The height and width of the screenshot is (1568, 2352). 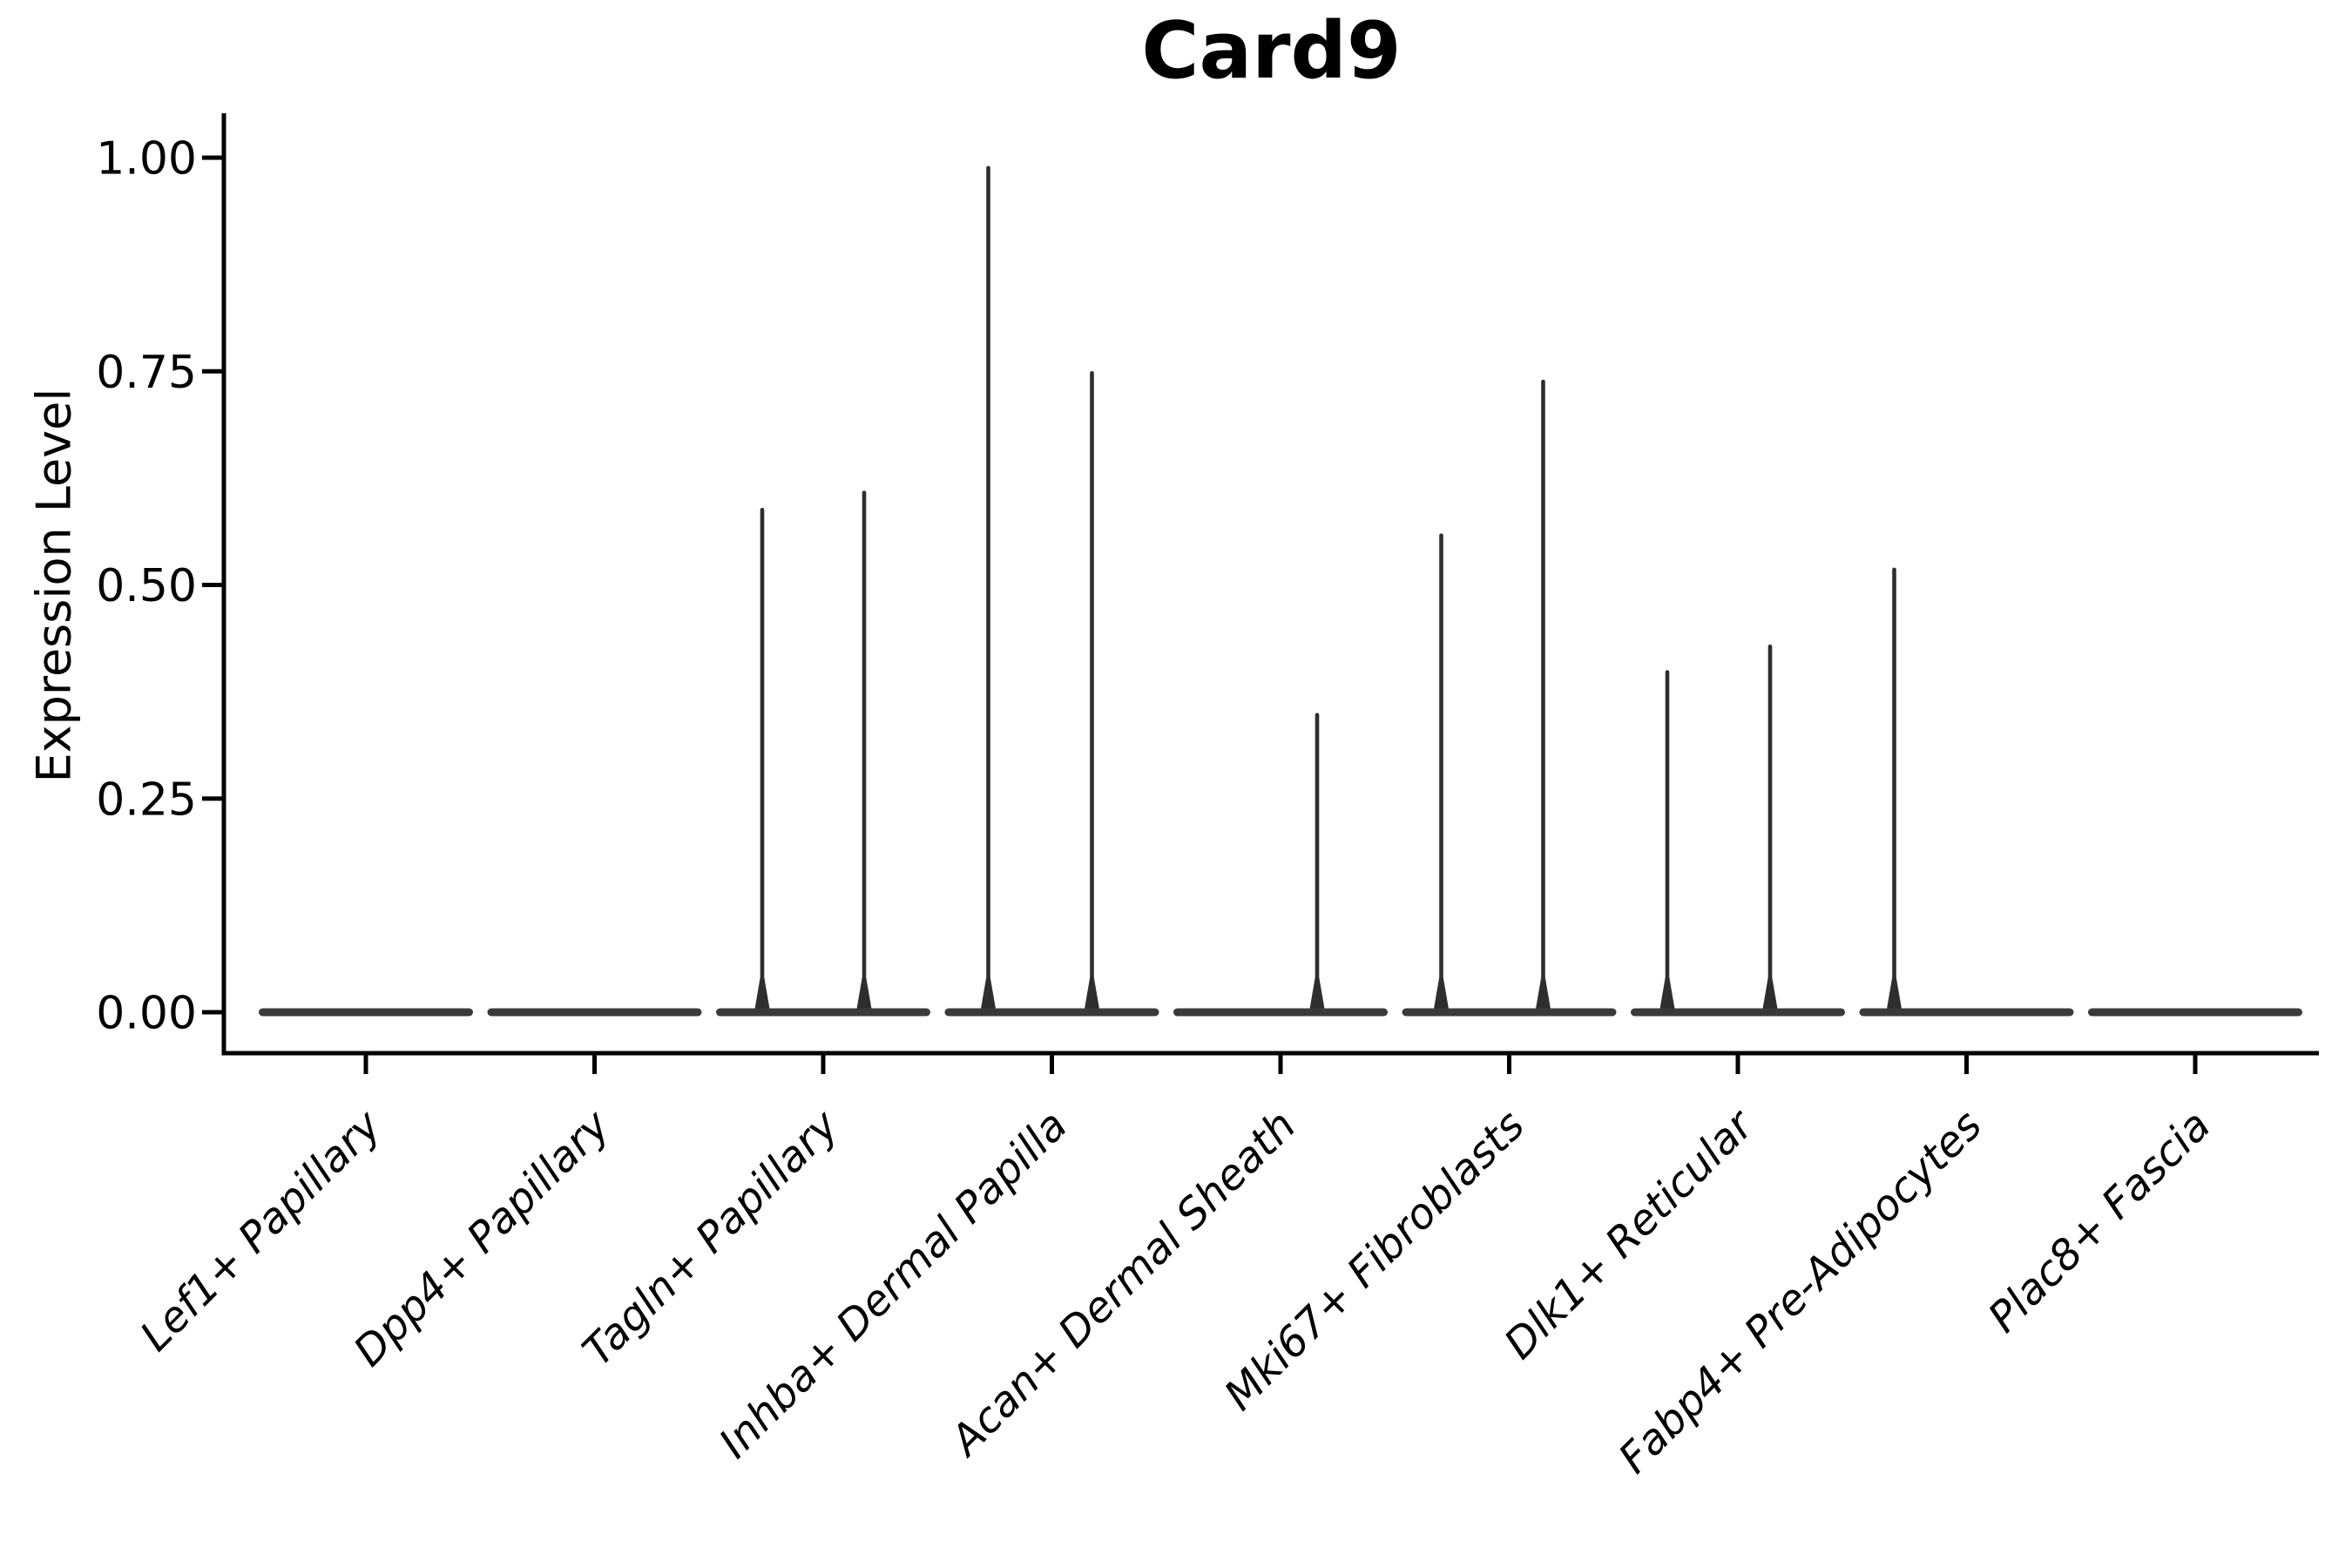 What do you see at coordinates (146, 586) in the screenshot?
I see `y-tick-label: 0.50` at bounding box center [146, 586].